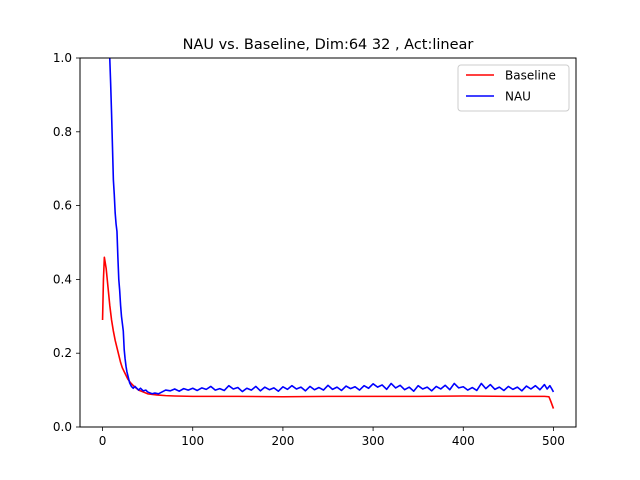 This screenshot has width=640, height=480. Describe the element at coordinates (192, 441) in the screenshot. I see `x-tick-label: 100` at that location.